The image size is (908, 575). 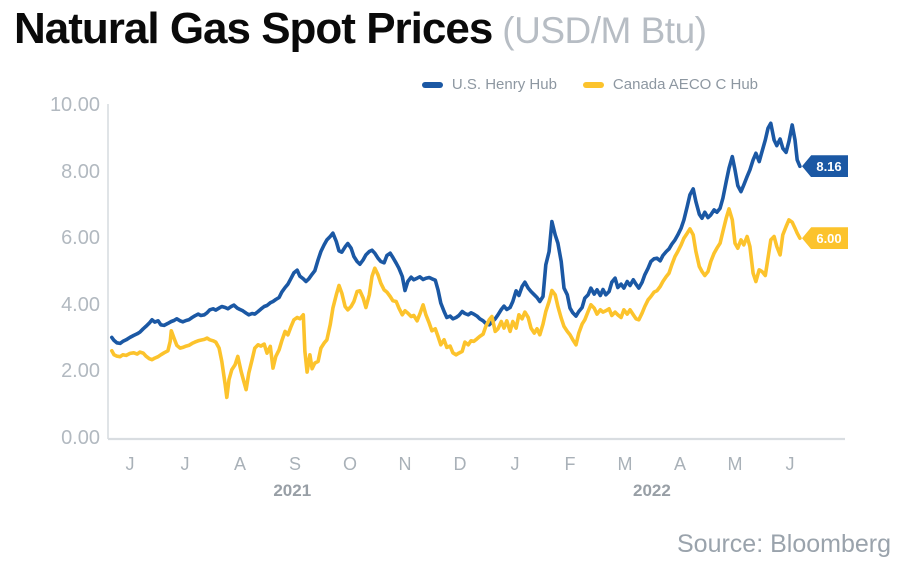 I want to click on legend-label: Canada AECO C Hub, so click(x=685, y=84).